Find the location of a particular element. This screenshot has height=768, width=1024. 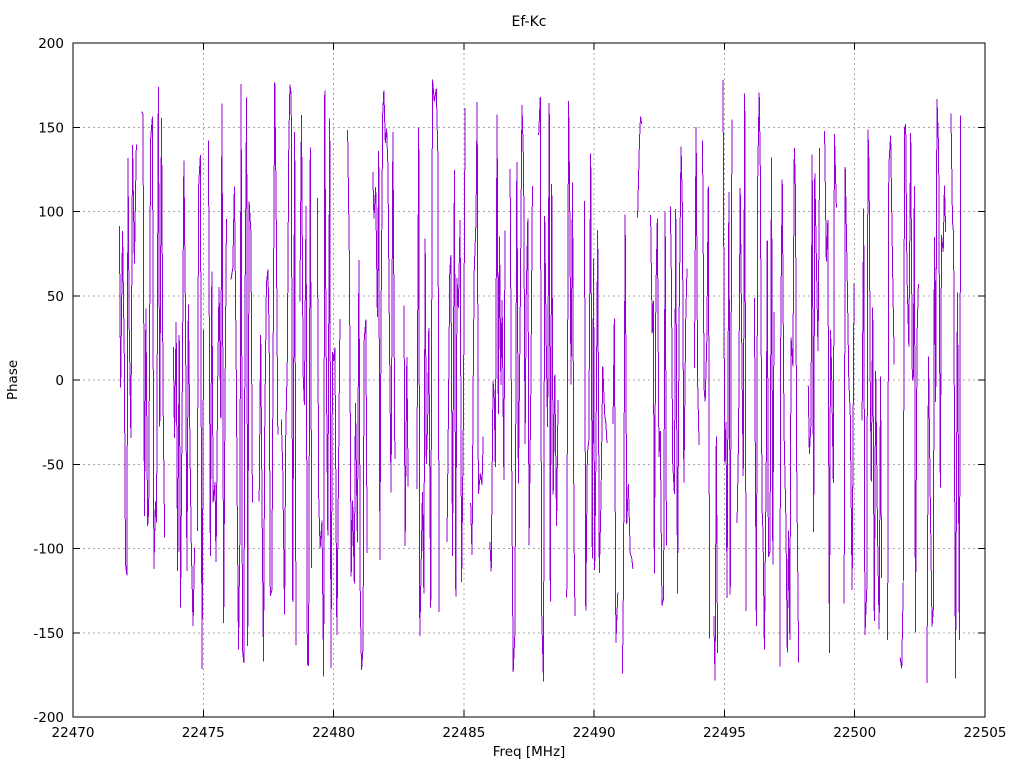

y-tick-label: 150 is located at coordinates (51, 128).